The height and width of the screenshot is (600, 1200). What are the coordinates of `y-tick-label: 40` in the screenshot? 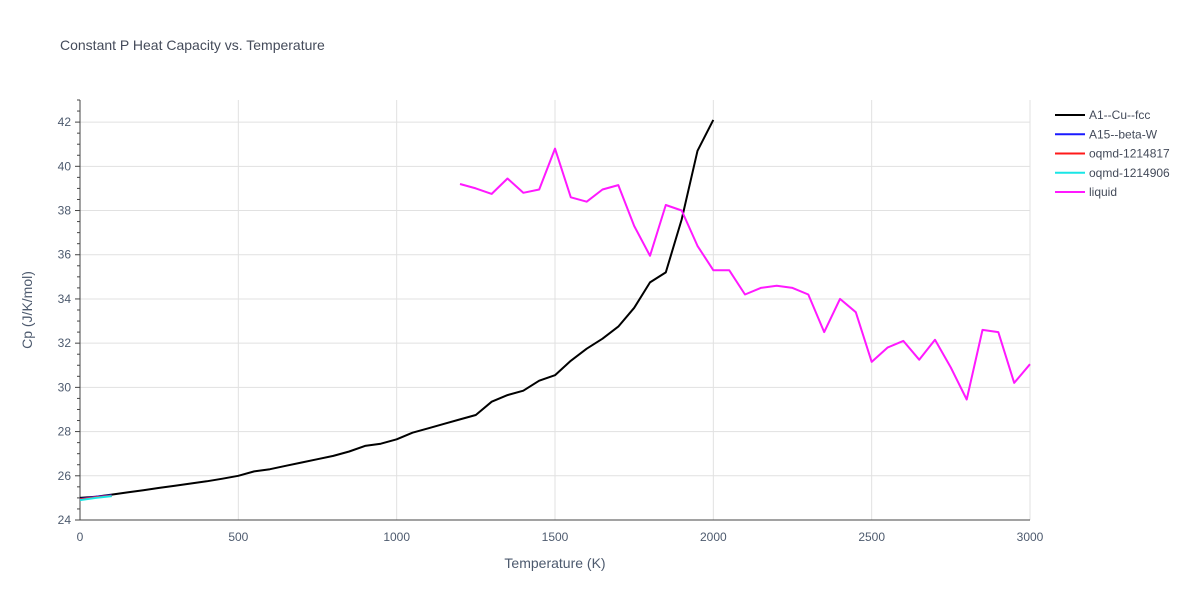 It's located at (65, 166).